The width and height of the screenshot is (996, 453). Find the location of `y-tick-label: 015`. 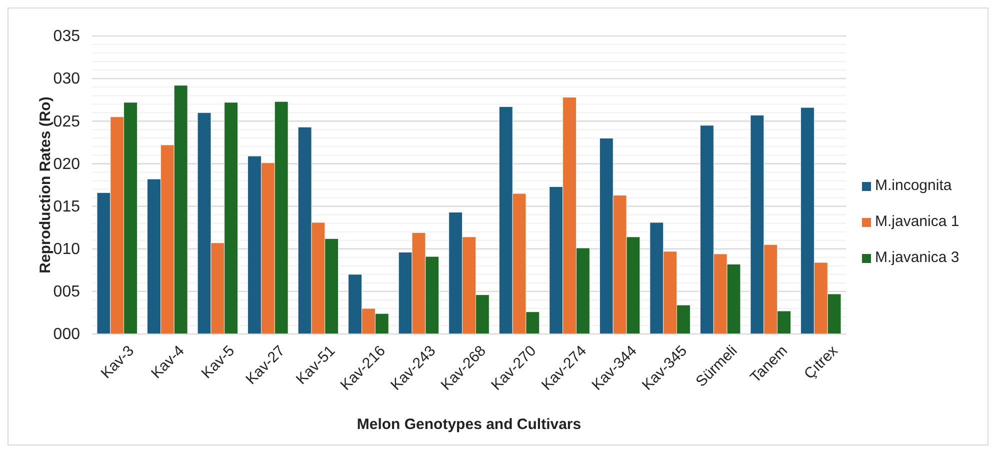

y-tick-label: 015 is located at coordinates (66, 207).